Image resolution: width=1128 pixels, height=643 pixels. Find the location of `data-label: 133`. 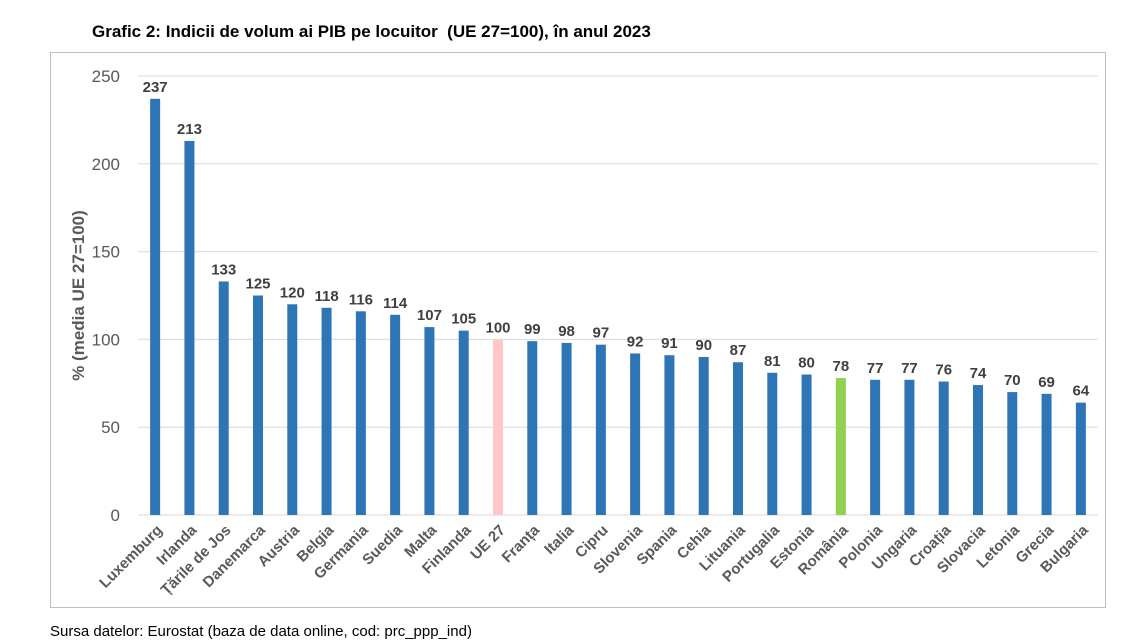

data-label: 133 is located at coordinates (223, 269).